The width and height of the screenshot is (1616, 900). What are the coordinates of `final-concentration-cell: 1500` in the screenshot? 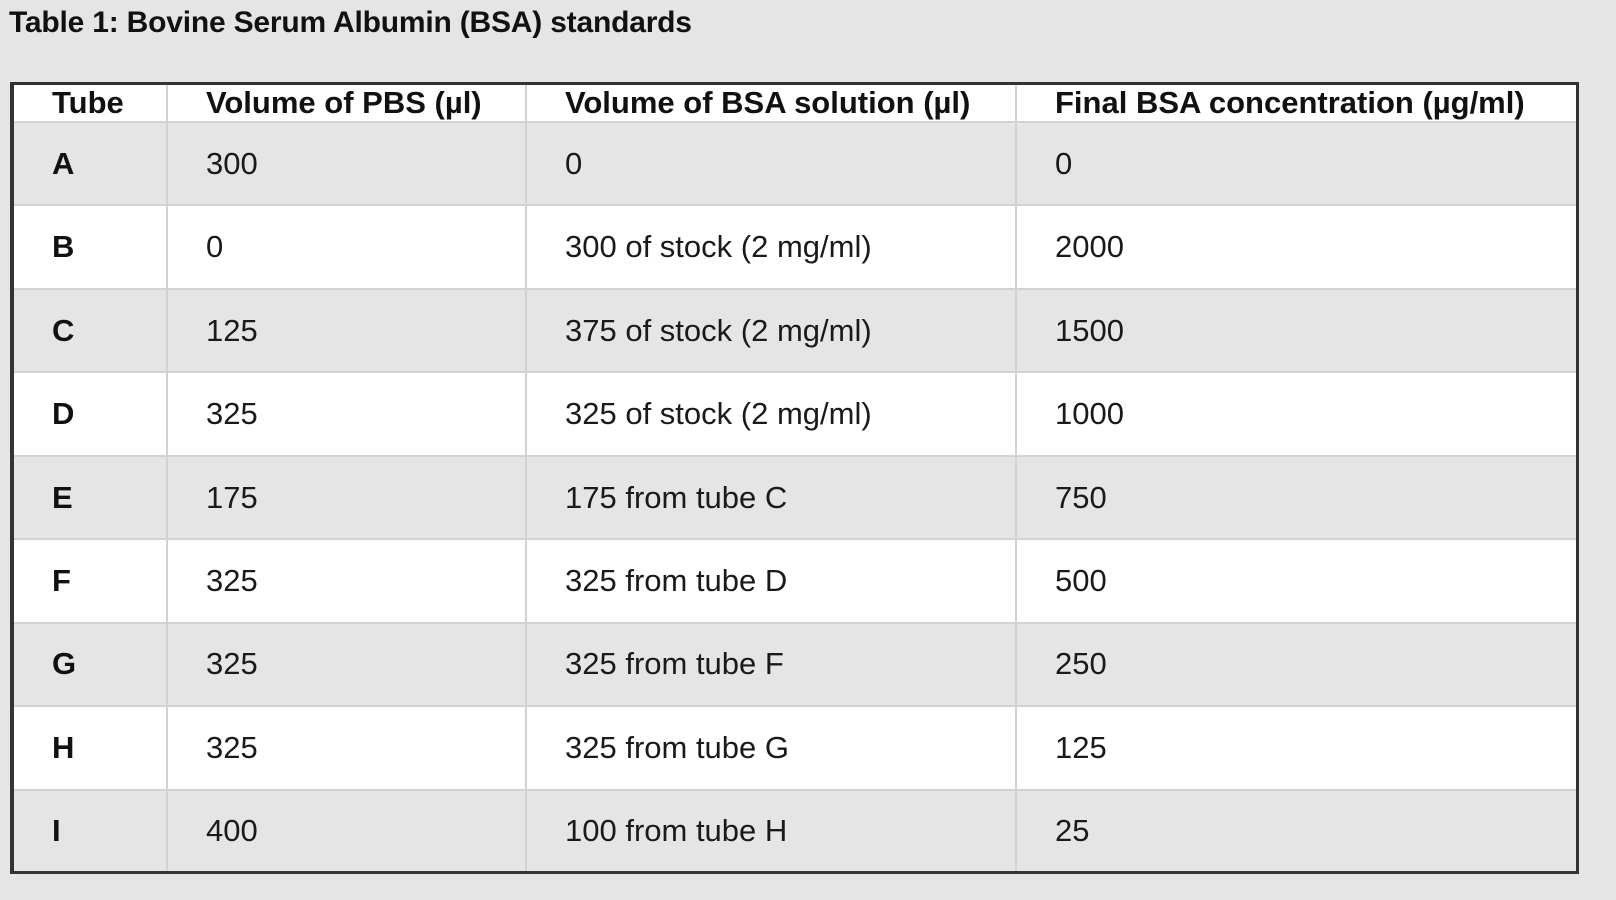 It's located at (1295, 330).